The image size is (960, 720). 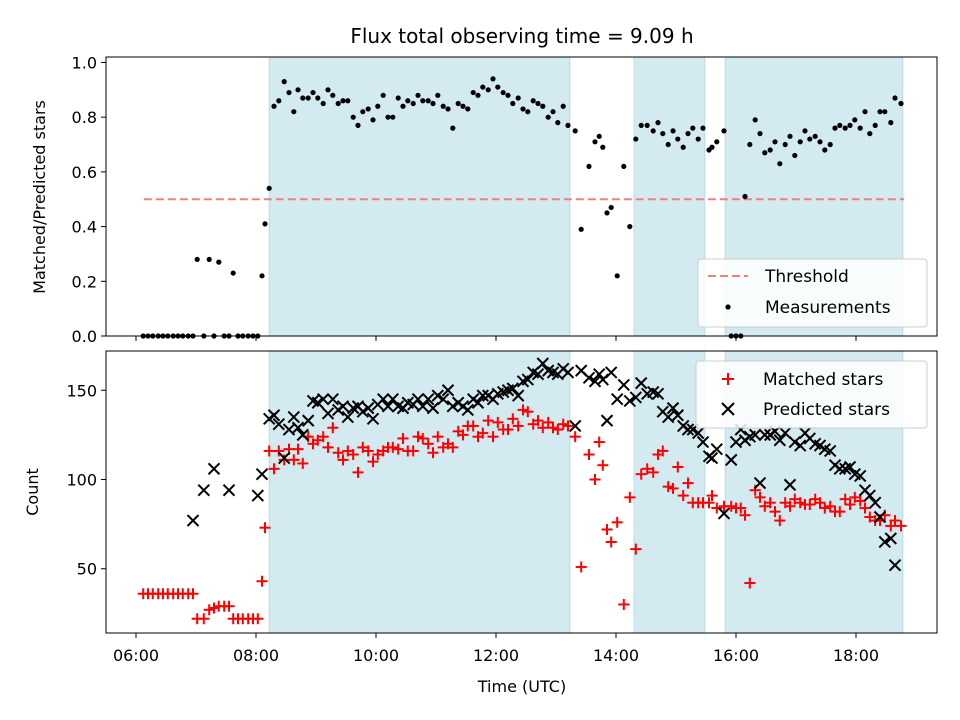 I want to click on y-tick-label: 150, so click(x=81, y=390).